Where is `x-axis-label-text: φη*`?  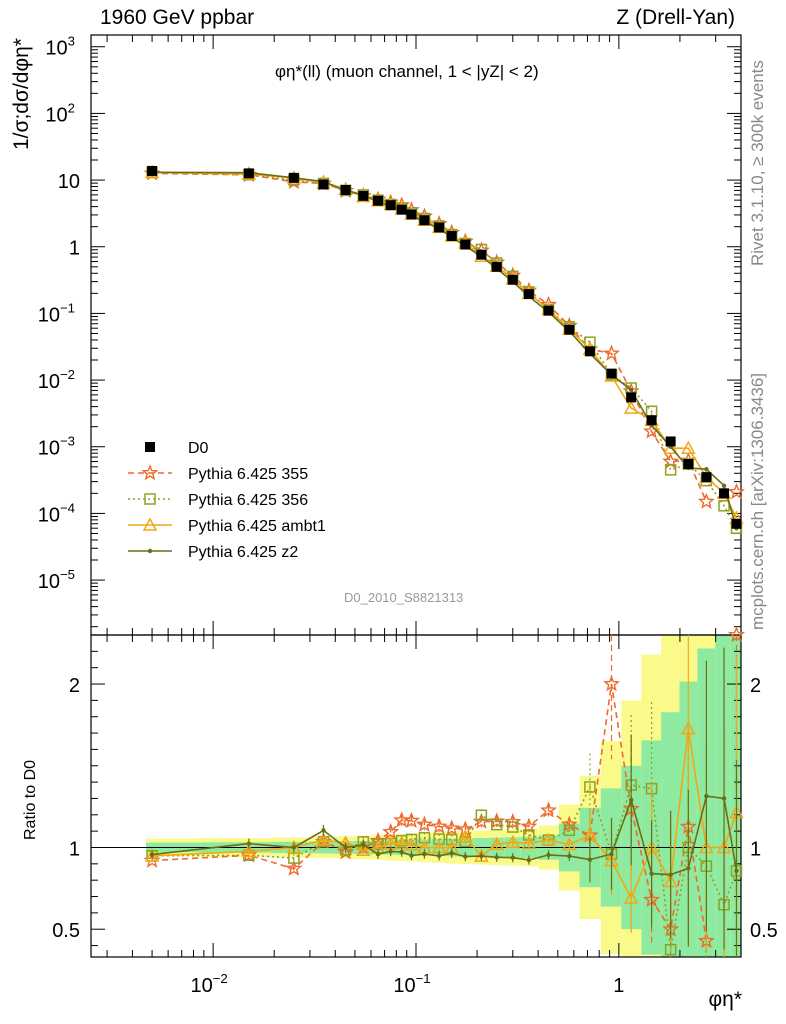
x-axis-label-text: φη* is located at coordinates (725, 999).